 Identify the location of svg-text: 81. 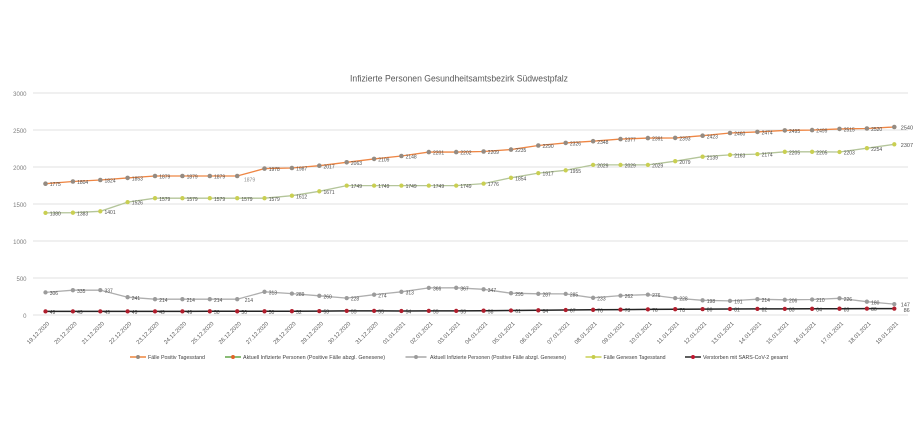
(737, 311).